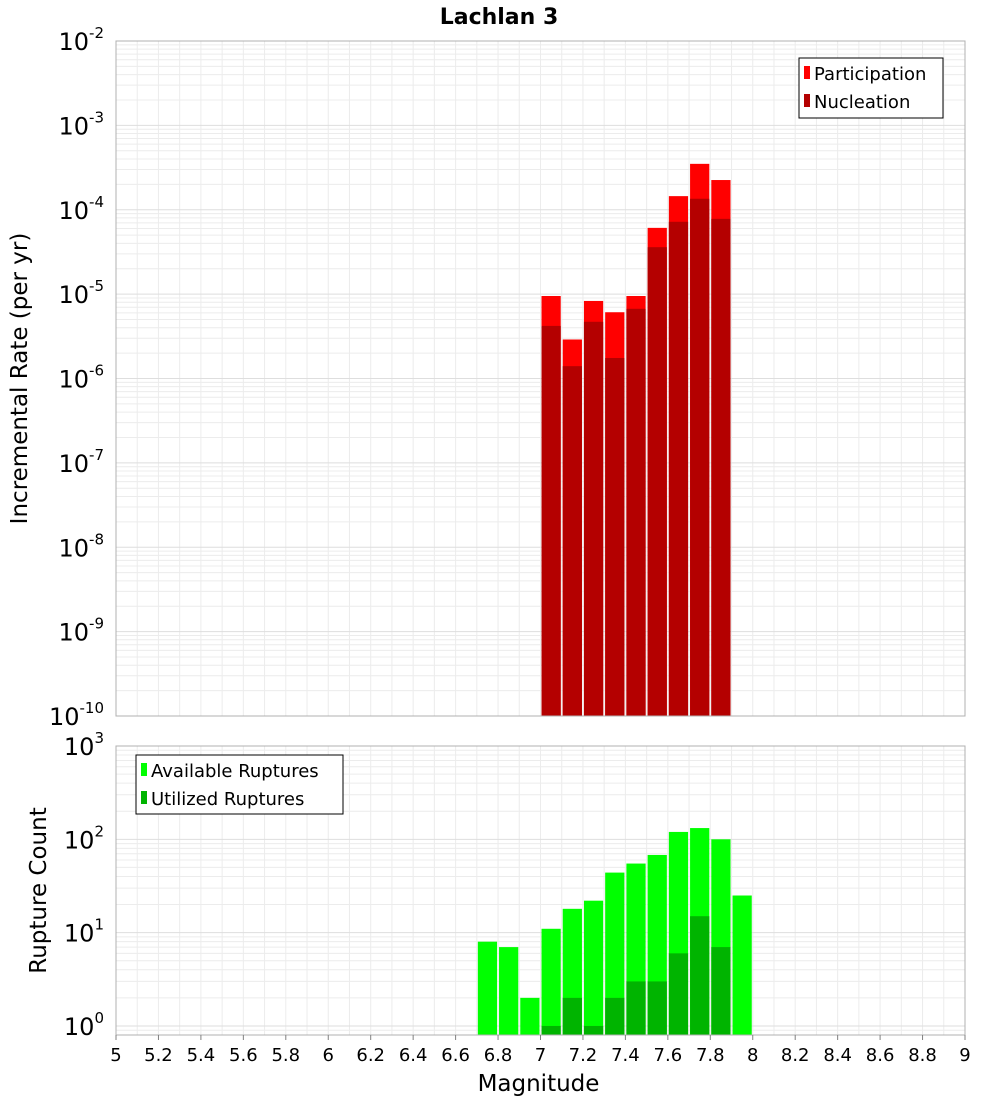 Image resolution: width=1000 pixels, height=1100 pixels. What do you see at coordinates (81, 546) in the screenshot?
I see `panel1-y-tick-label: 10⁻⁸` at bounding box center [81, 546].